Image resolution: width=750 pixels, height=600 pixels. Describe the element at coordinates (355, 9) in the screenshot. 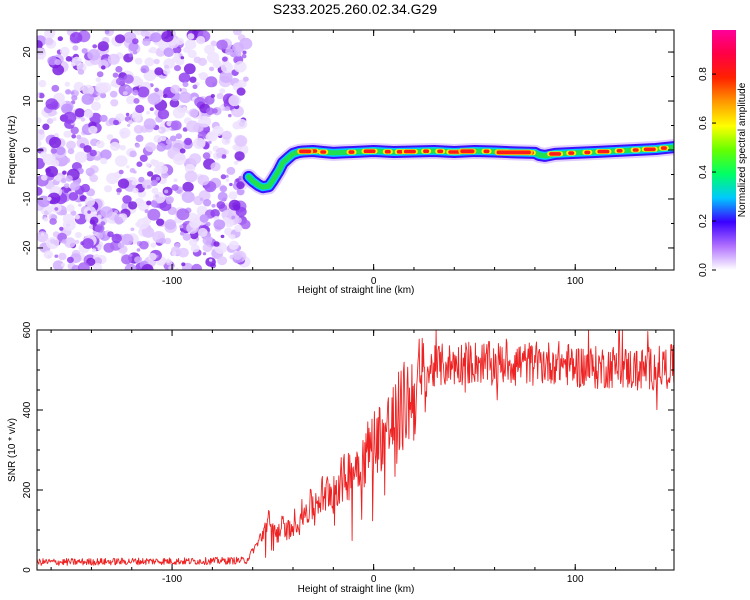

I see `chart-title: S233.2025.260.02.34.G29` at that location.